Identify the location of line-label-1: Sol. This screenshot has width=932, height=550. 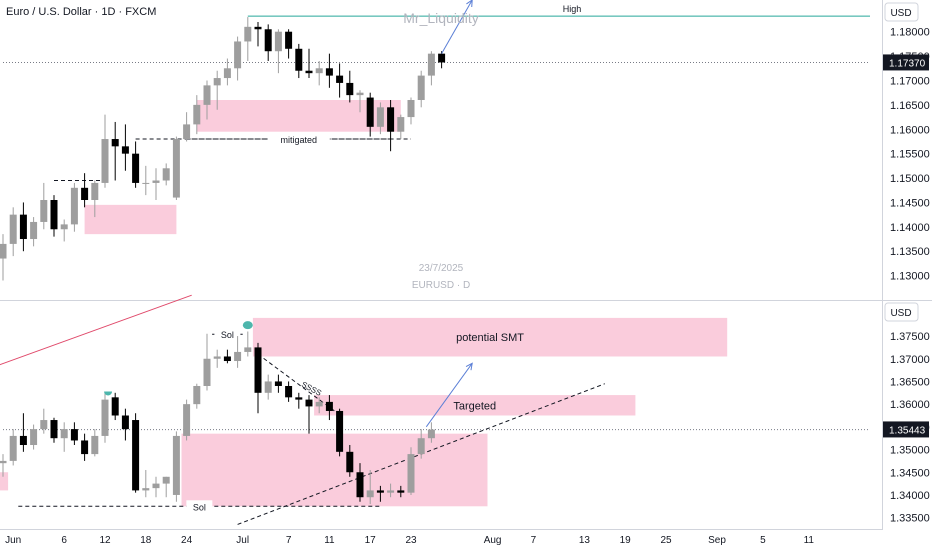
(227, 335).